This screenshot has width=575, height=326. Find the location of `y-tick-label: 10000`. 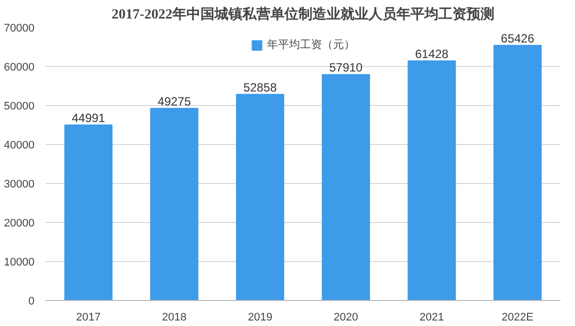

y-tick-label: 10000 is located at coordinates (19, 262).